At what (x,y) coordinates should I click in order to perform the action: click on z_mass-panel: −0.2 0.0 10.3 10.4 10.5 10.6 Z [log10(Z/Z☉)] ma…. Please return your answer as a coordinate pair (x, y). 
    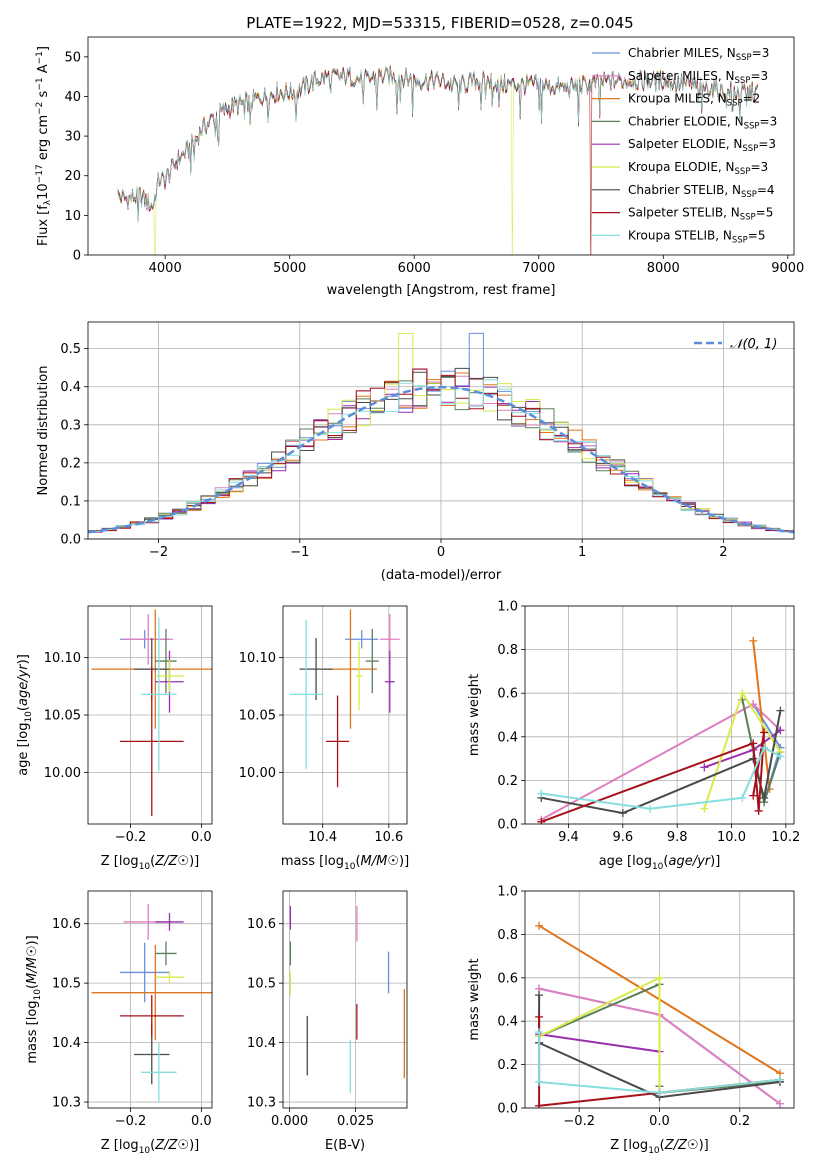
    Looking at the image, I should click on (119, 1023).